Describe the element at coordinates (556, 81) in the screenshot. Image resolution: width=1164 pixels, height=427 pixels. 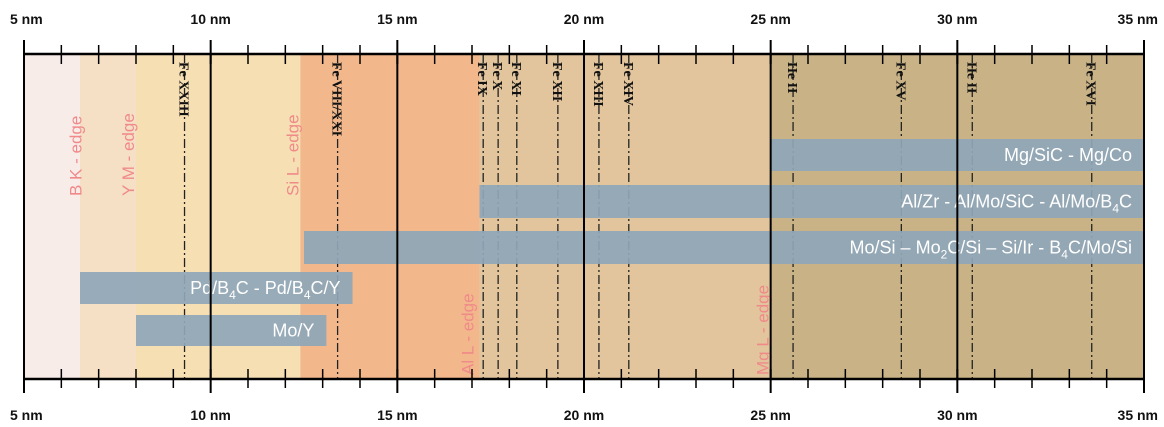
I see `emission-line-label: Fe XII` at that location.